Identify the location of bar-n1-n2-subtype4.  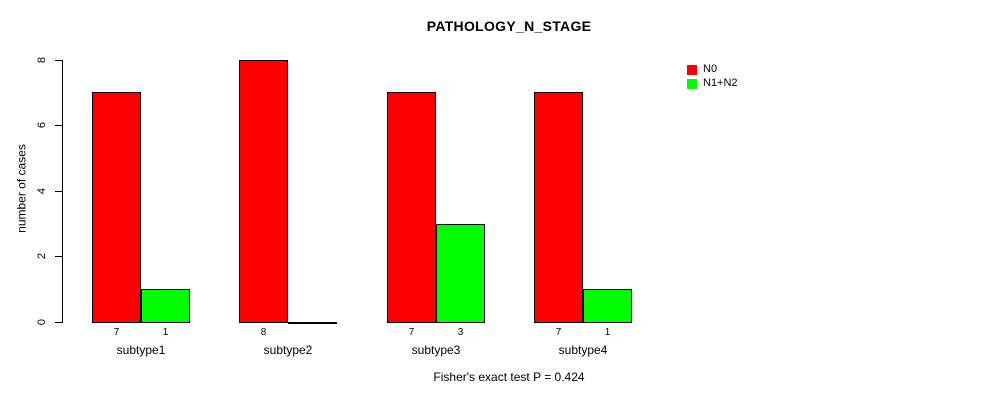
(607, 306).